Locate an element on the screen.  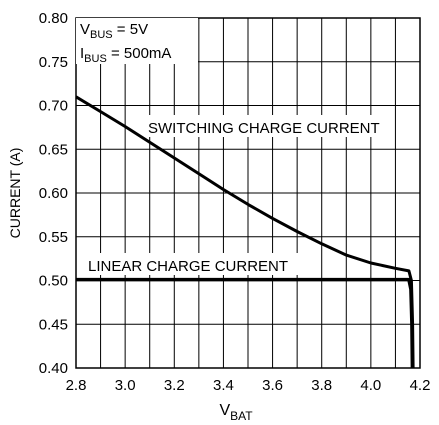
y-axis-label: CURRENT (A) is located at coordinates (15, 193).